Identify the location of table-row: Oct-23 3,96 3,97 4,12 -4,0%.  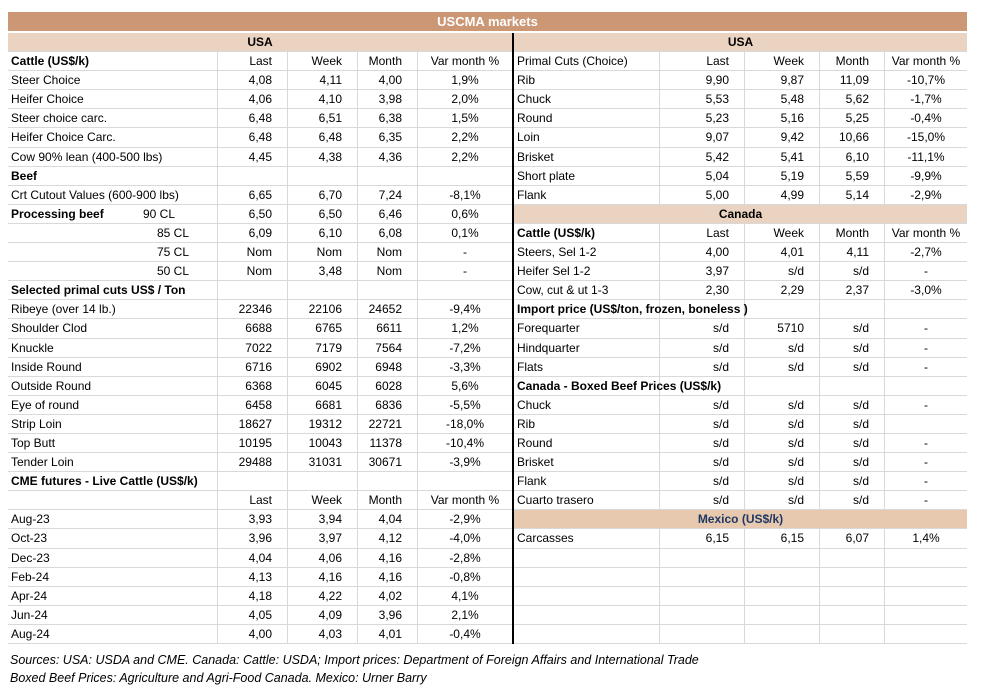
(260, 539).